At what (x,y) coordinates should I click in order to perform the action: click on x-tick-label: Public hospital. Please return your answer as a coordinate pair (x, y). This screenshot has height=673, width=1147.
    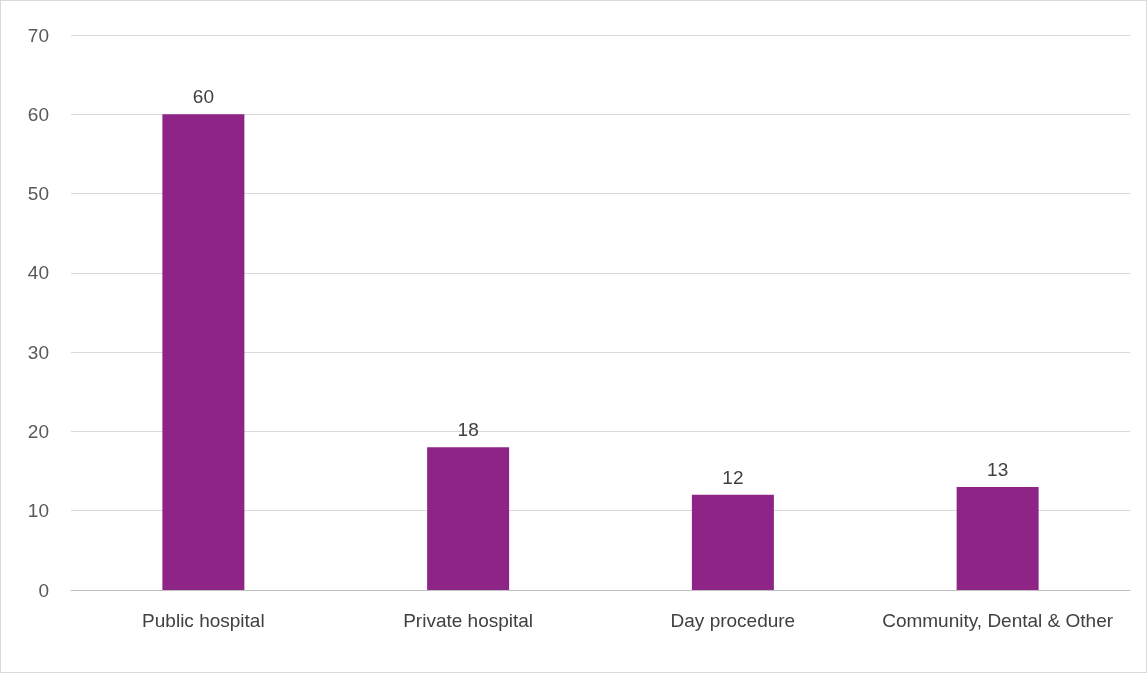
    Looking at the image, I should click on (203, 620).